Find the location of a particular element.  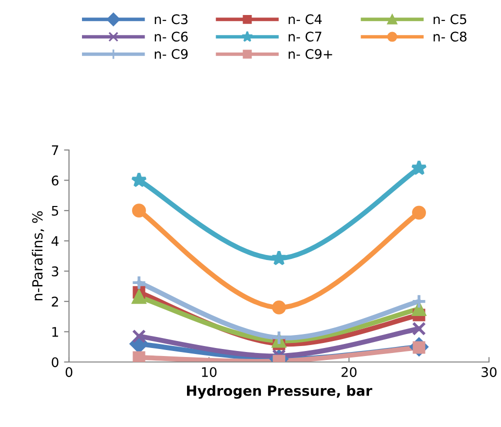

legend-label: n- C3 is located at coordinates (171, 19).